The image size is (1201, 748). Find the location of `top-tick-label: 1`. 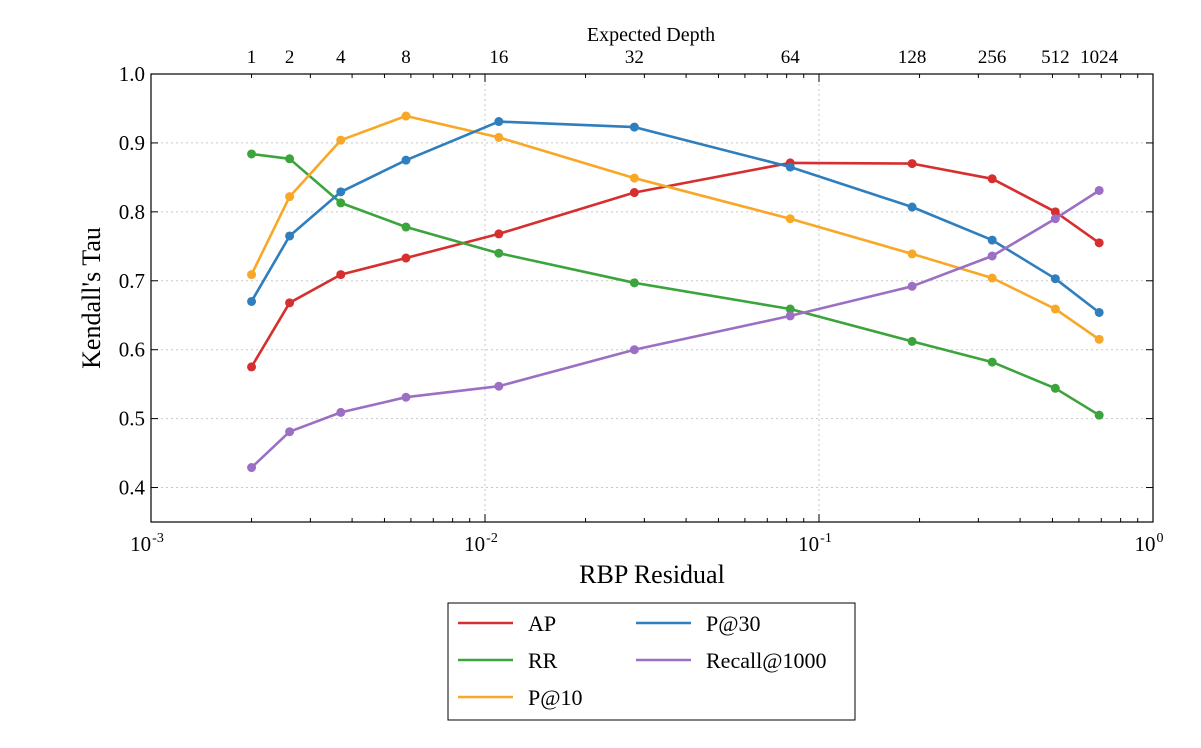

top-tick-label: 1 is located at coordinates (252, 57).